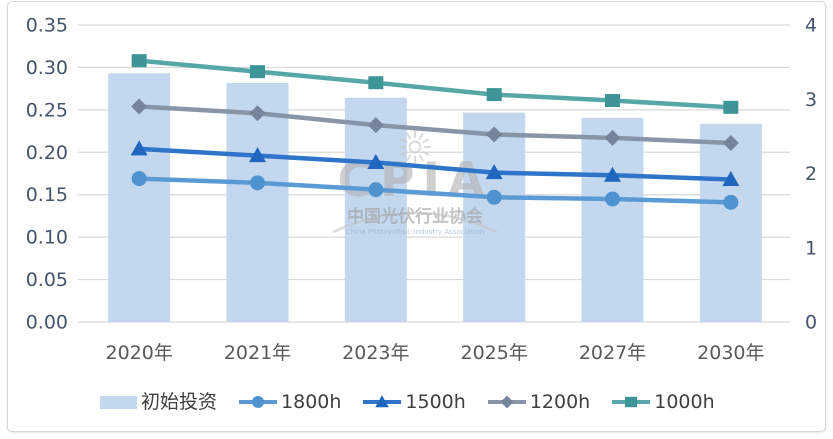  I want to click on x-tick-label: 2025年, so click(493, 353).